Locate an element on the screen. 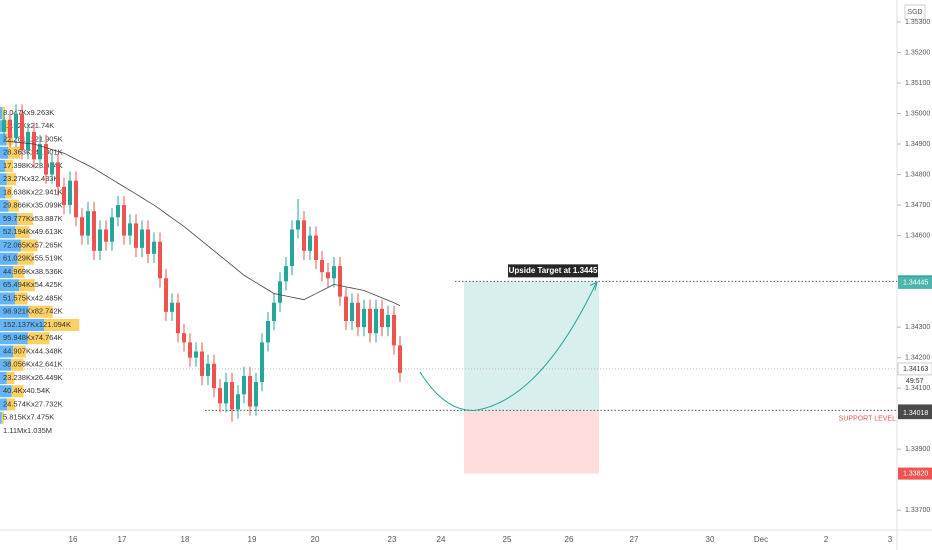  currency-box is located at coordinates (915, 12).